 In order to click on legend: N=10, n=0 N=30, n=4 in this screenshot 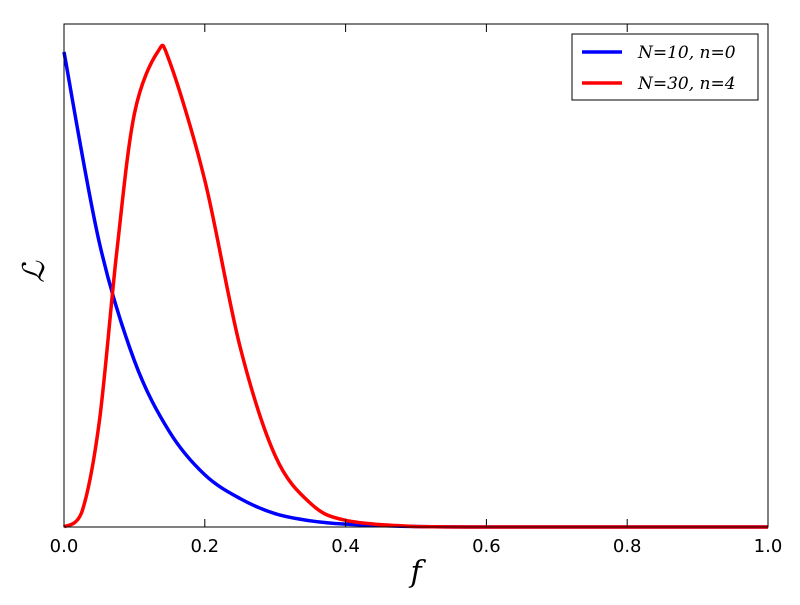, I will do `click(665, 67)`.